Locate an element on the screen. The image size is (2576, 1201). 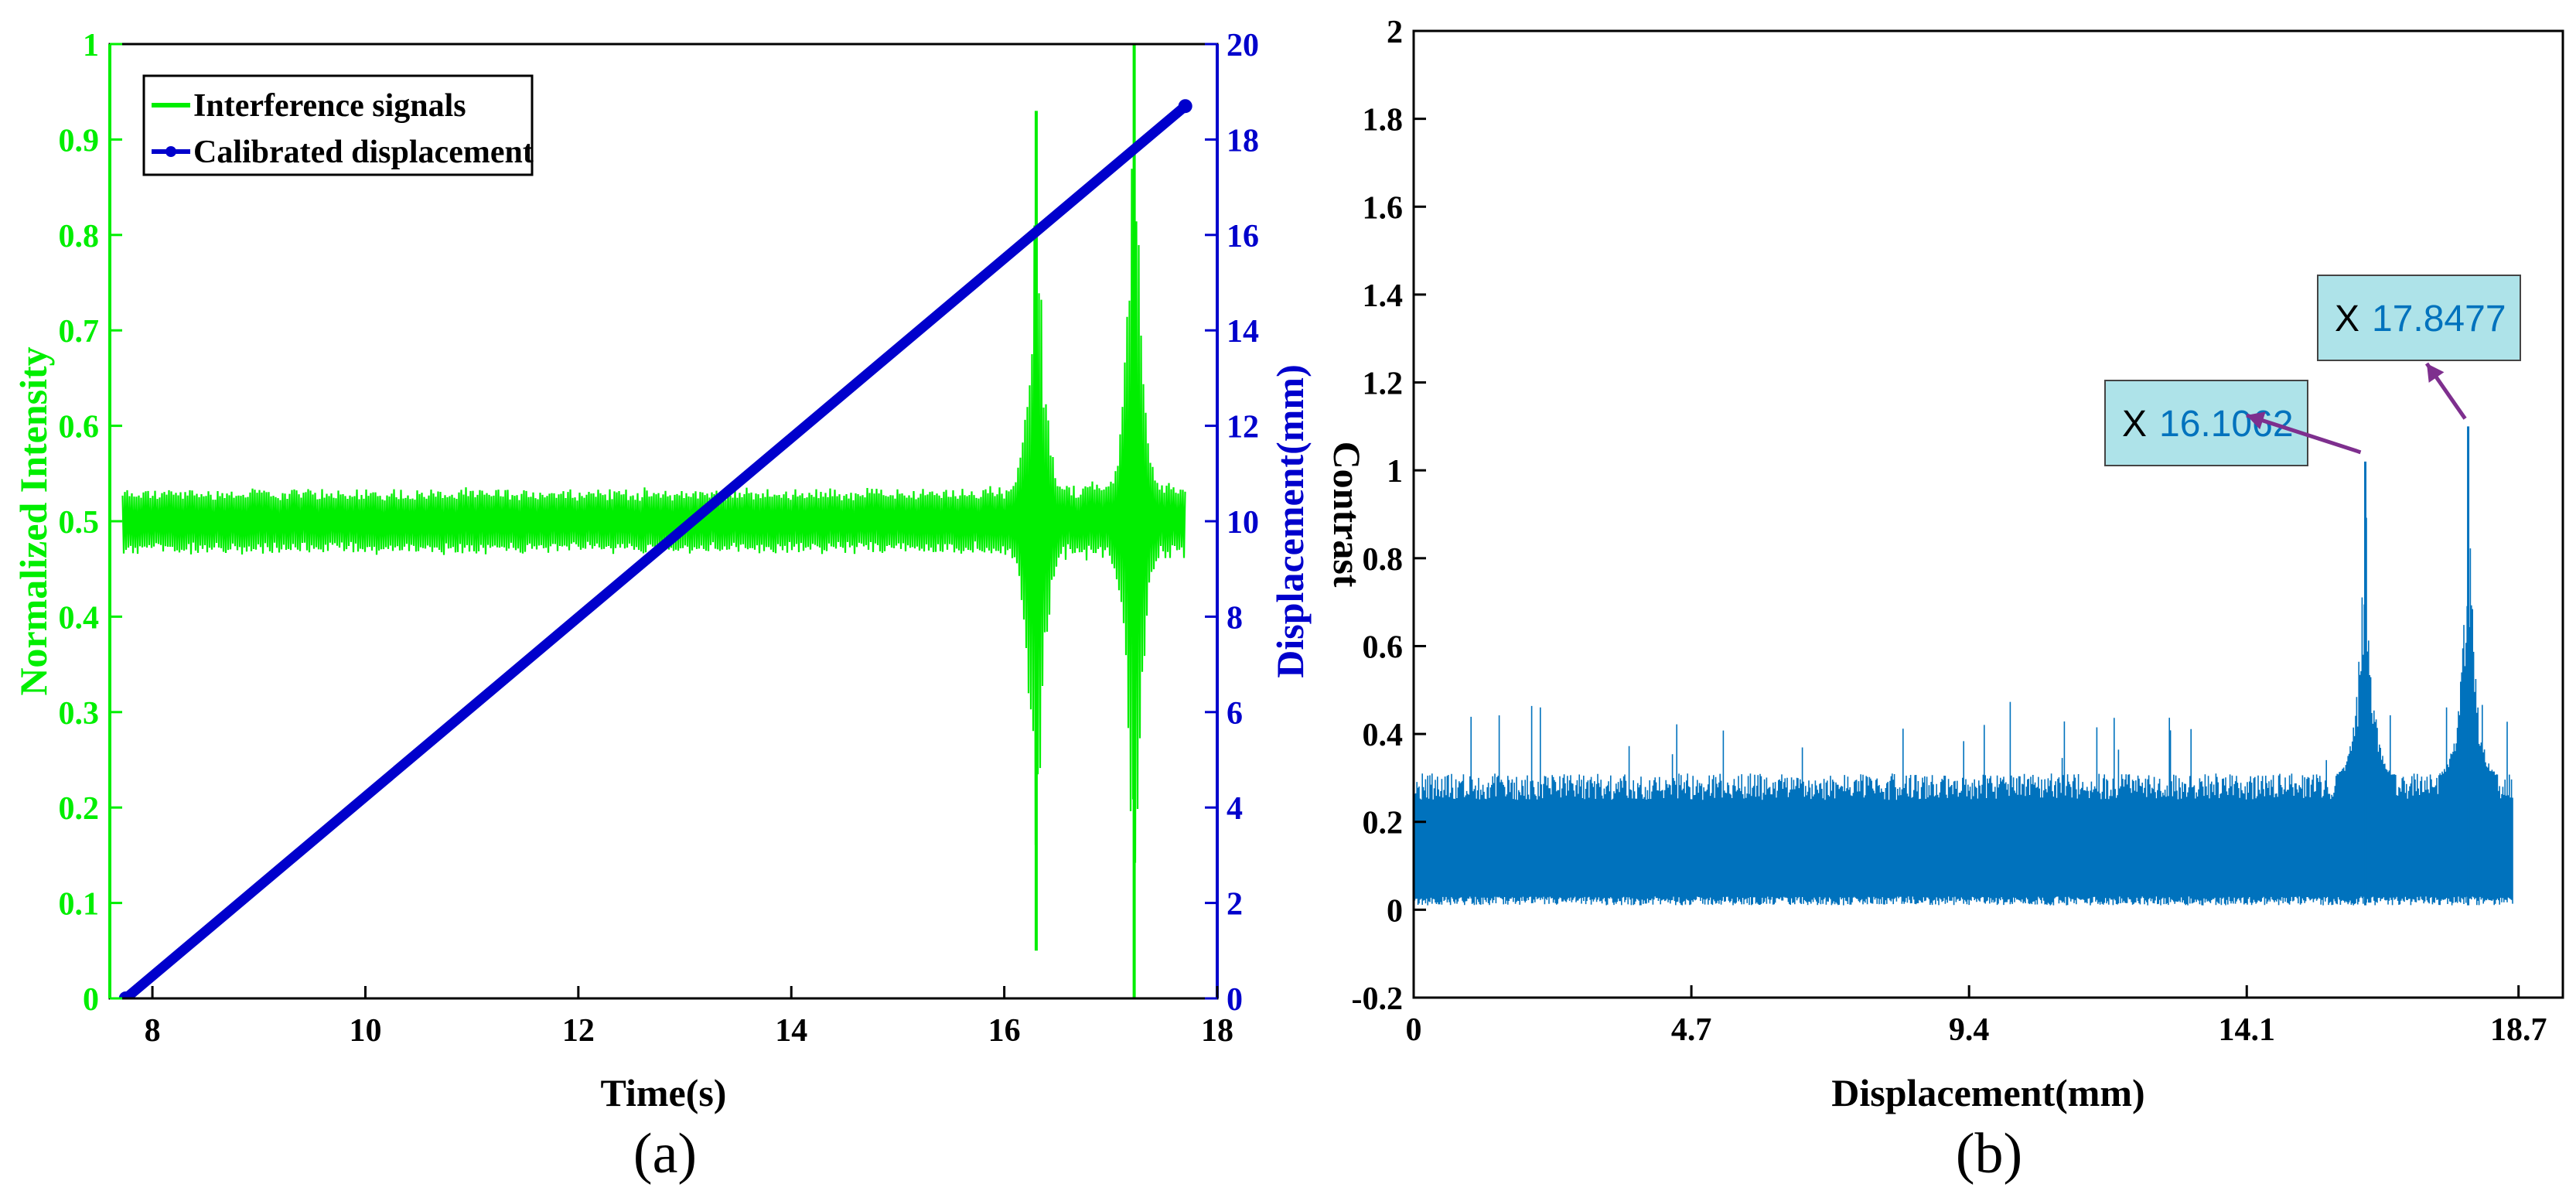
displacement-start-marker is located at coordinates (126, 994).